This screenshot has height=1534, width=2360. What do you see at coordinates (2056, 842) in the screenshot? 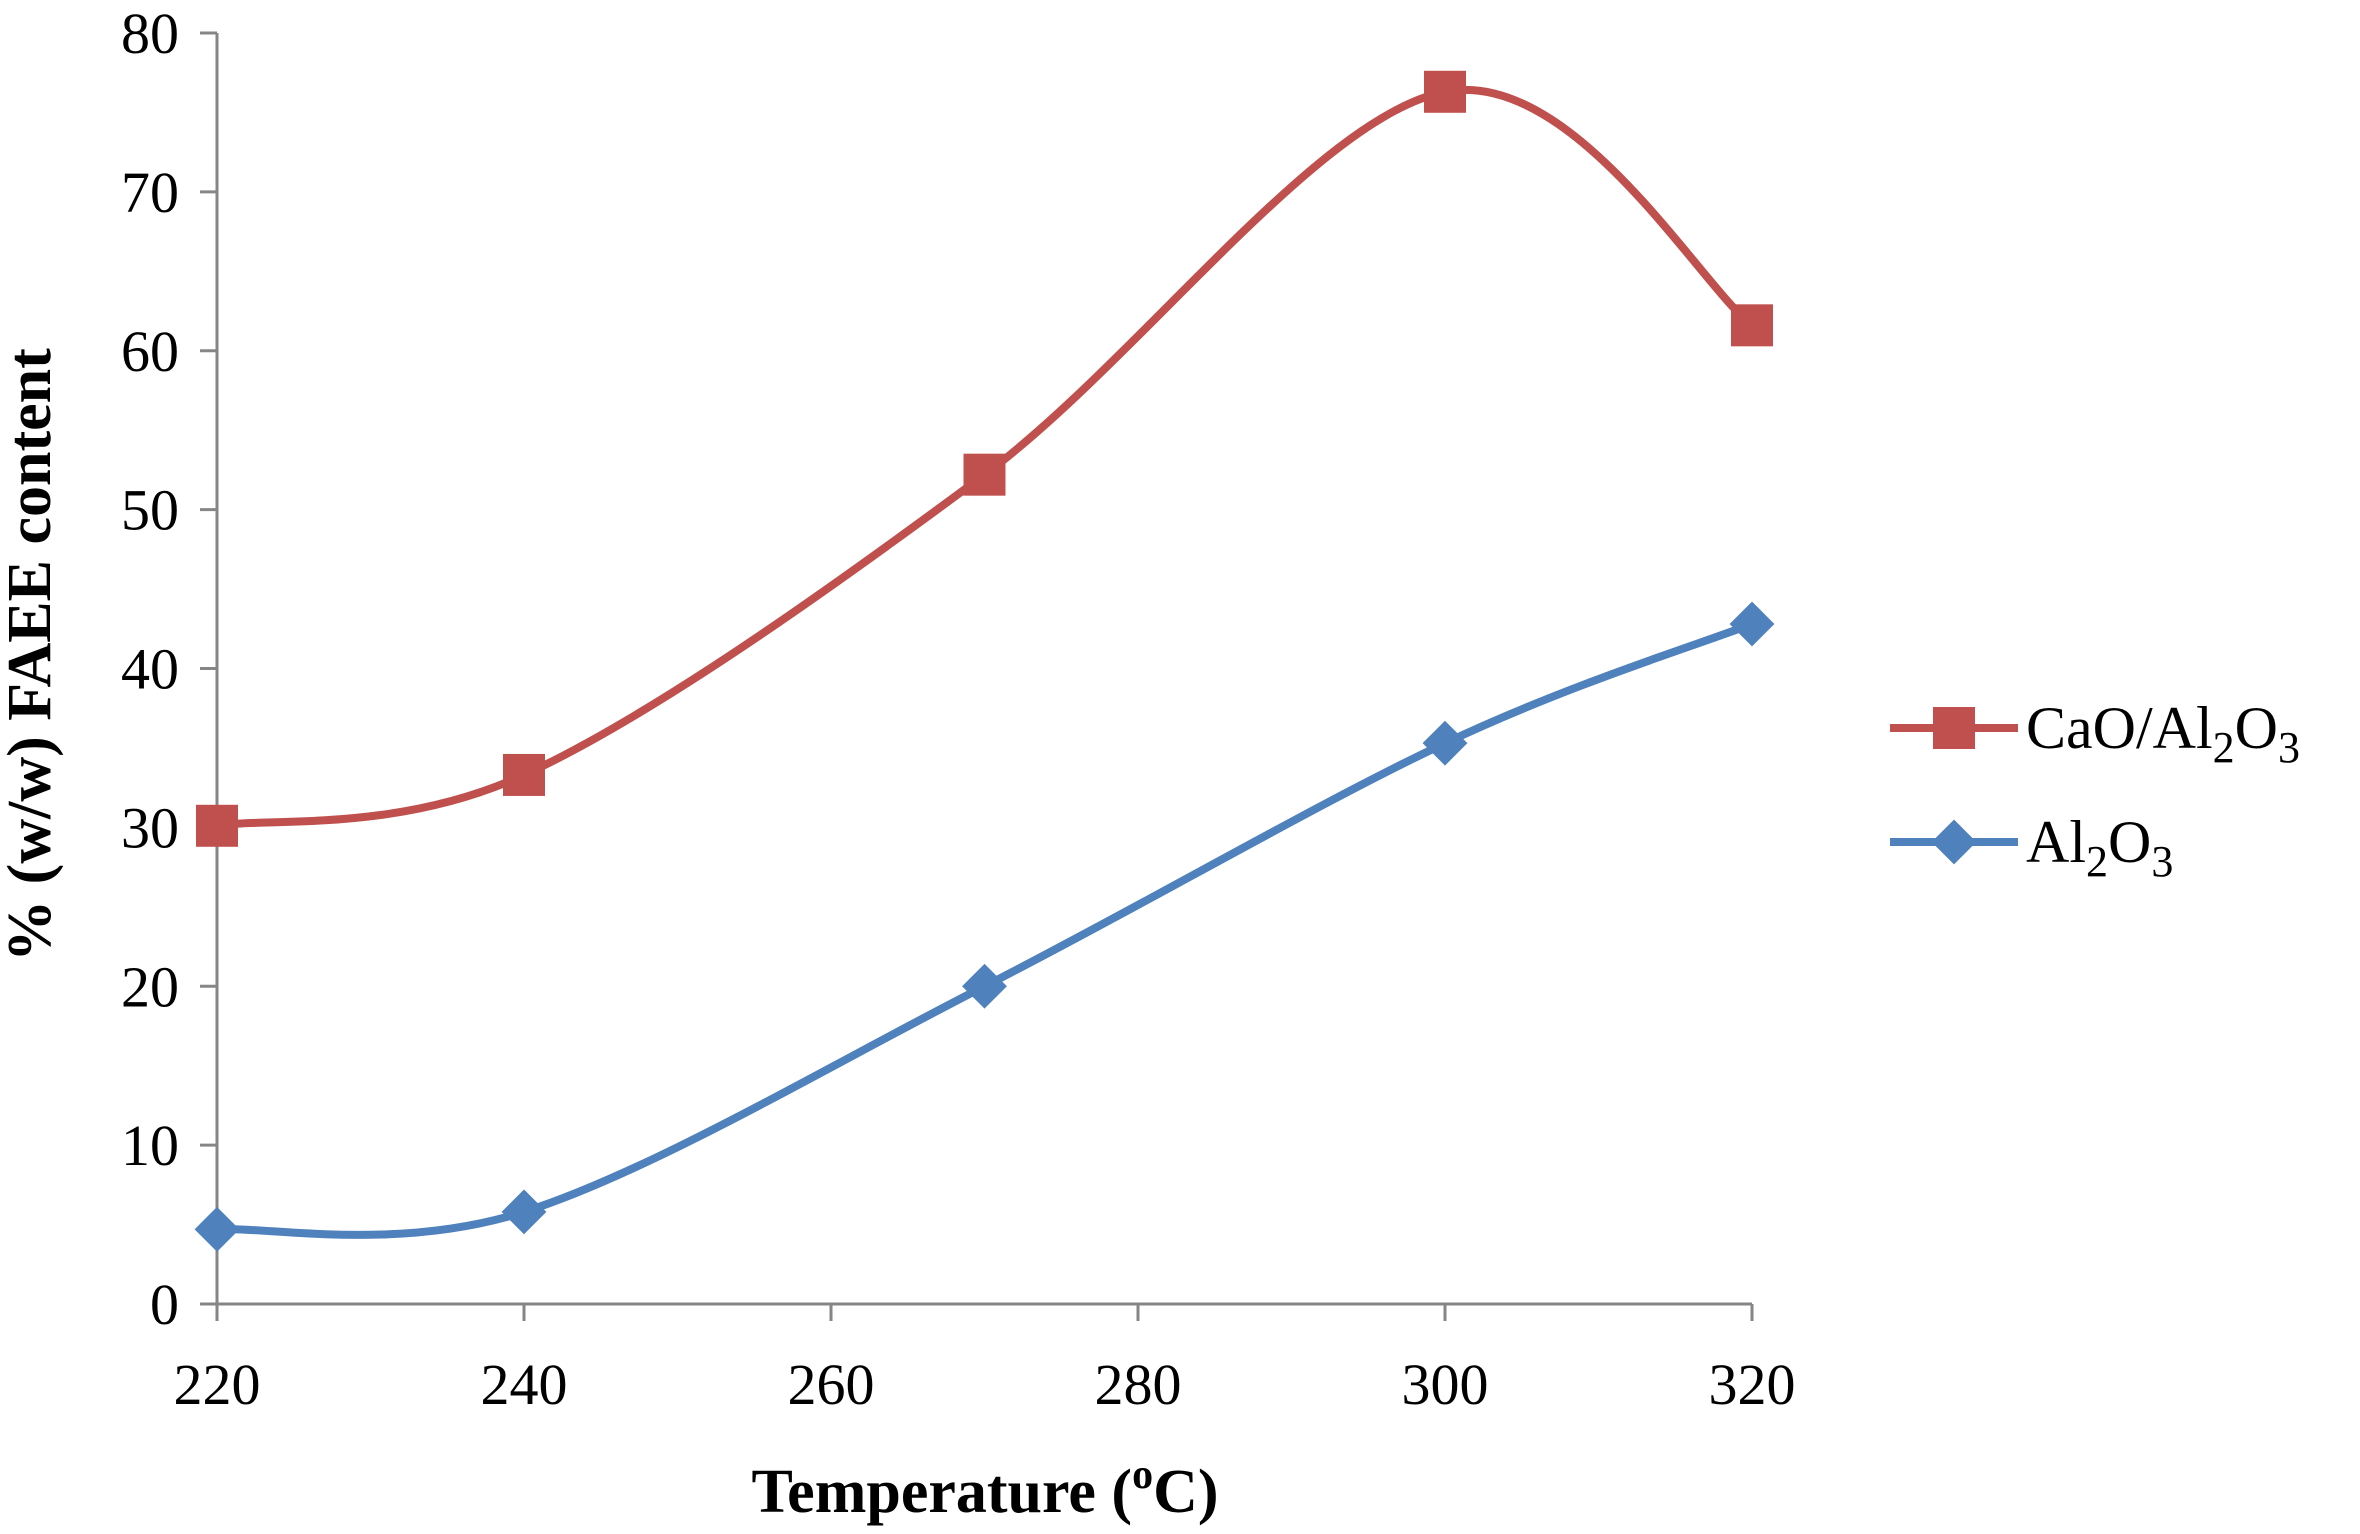
I see `legend-label-part: Al` at bounding box center [2056, 842].